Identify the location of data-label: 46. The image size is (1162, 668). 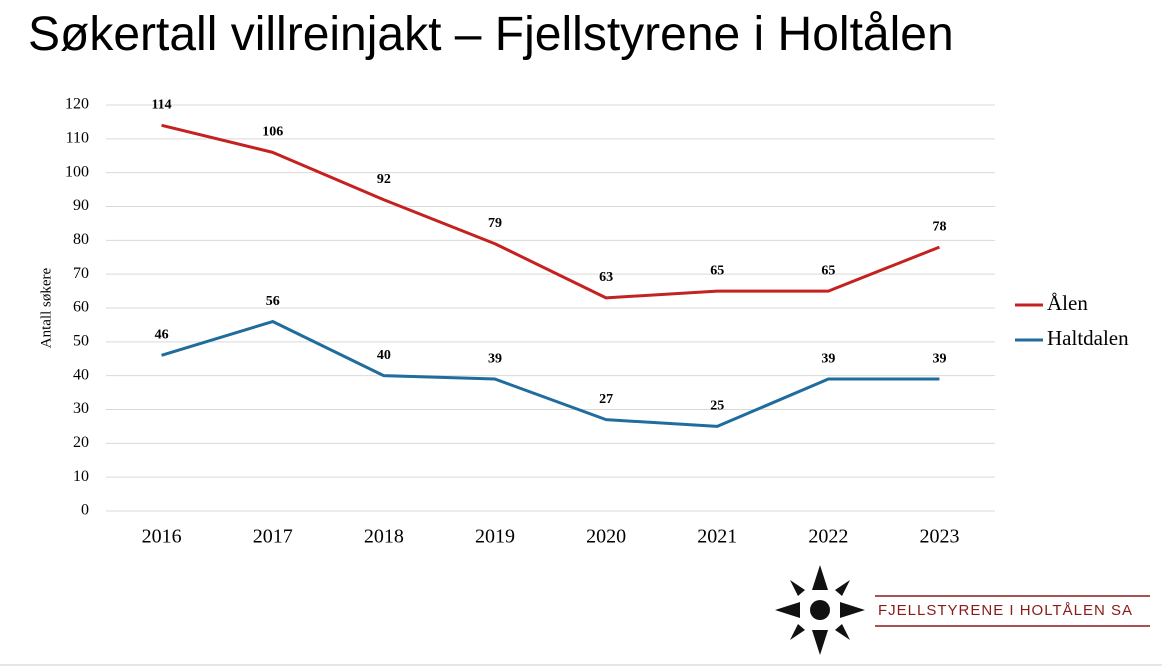
(162, 335).